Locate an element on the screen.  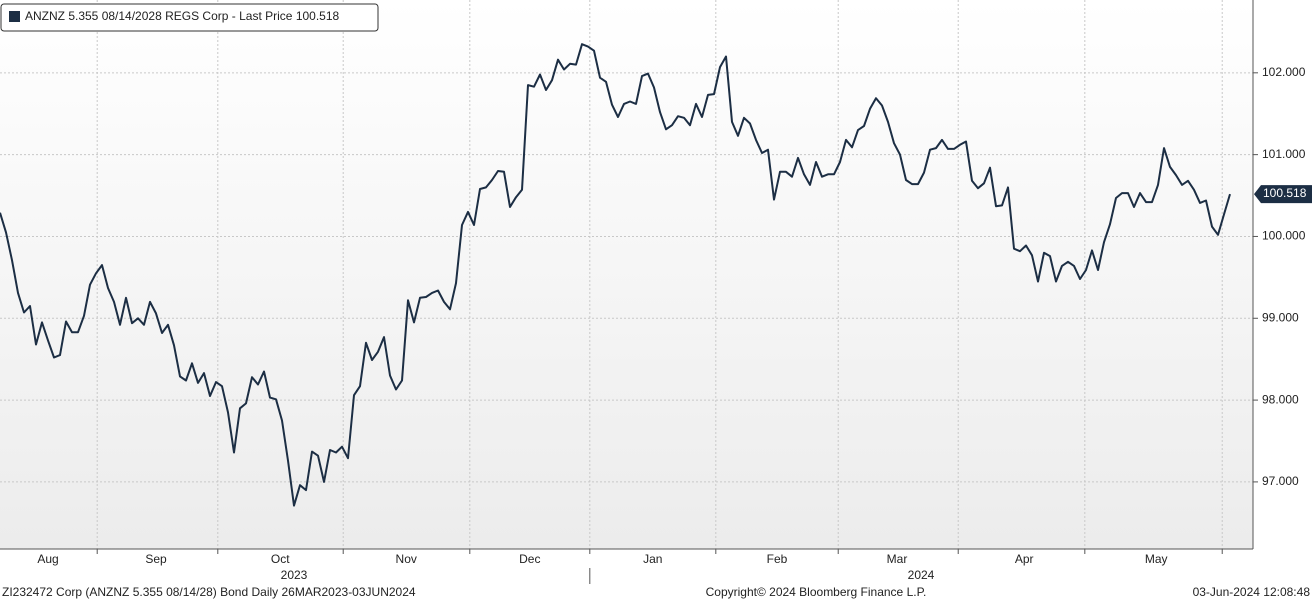
y-tick-label: 98.000 is located at coordinates (1280, 399).